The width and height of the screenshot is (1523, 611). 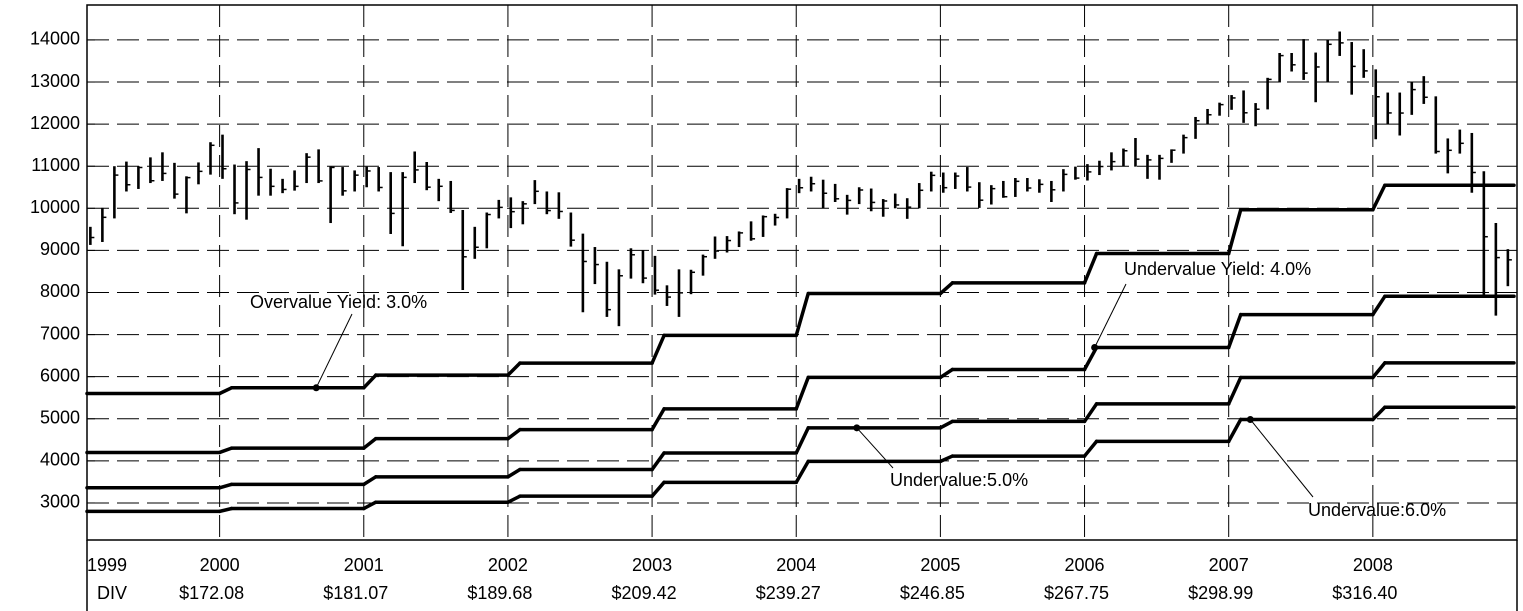 I want to click on annotation: Overvalue Yield: 3.0%, so click(x=338, y=302).